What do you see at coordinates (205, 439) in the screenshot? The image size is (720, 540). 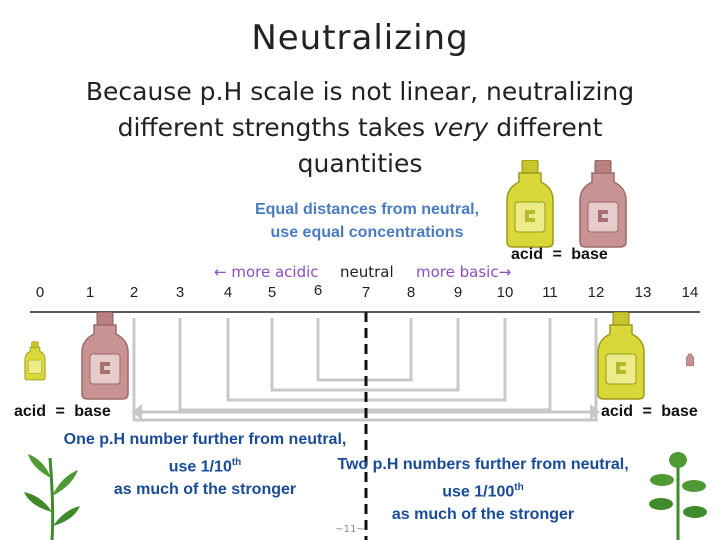 I see `note-one-line1: One p.H number further from neutral,` at bounding box center [205, 439].